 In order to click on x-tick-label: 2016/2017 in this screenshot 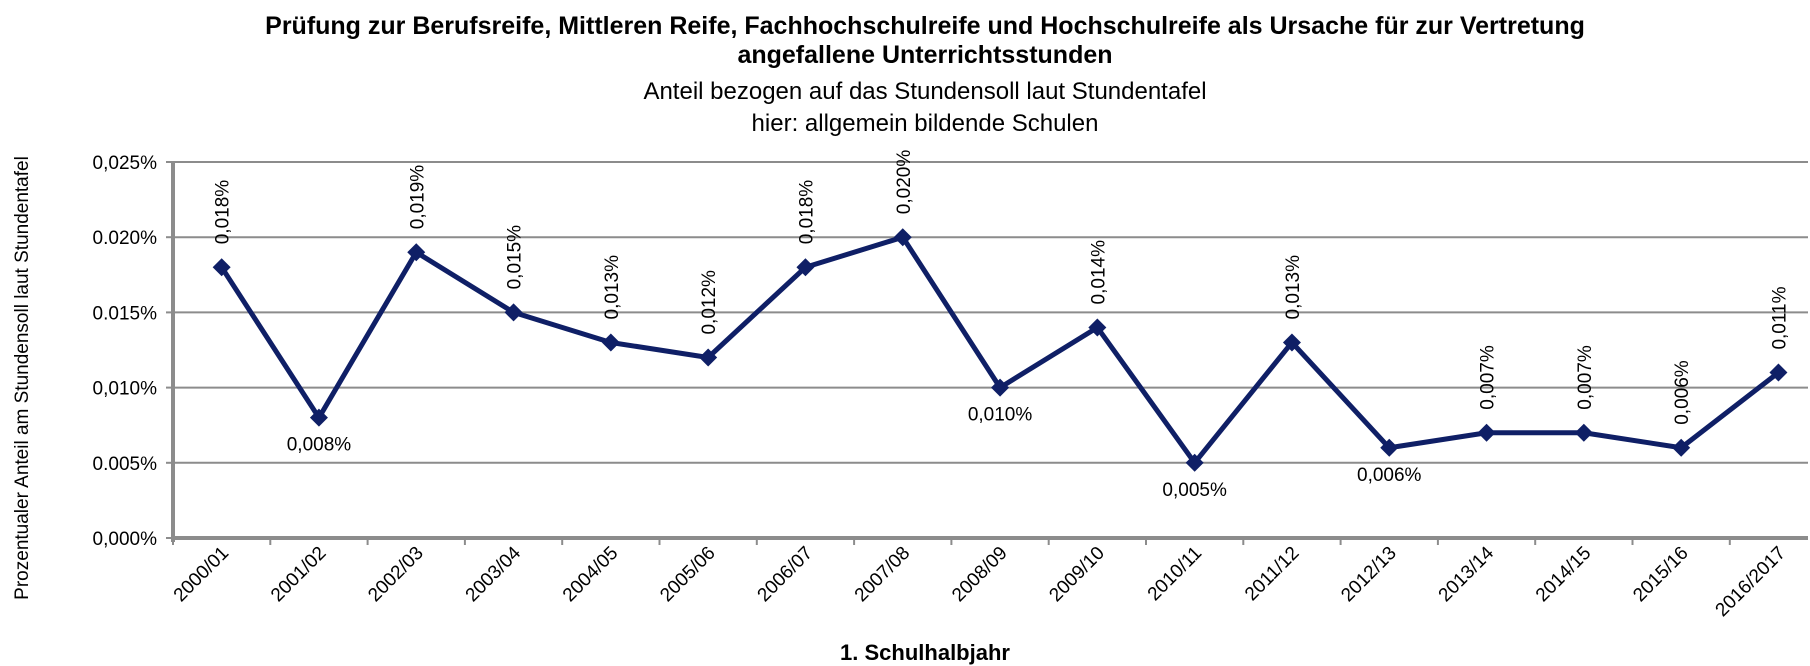, I will do `click(1751, 582)`.